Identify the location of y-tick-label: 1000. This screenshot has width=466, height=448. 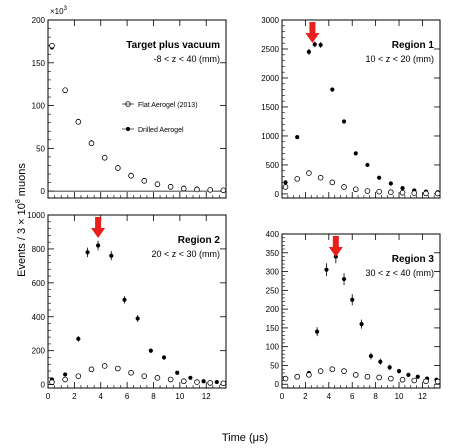
(270, 136).